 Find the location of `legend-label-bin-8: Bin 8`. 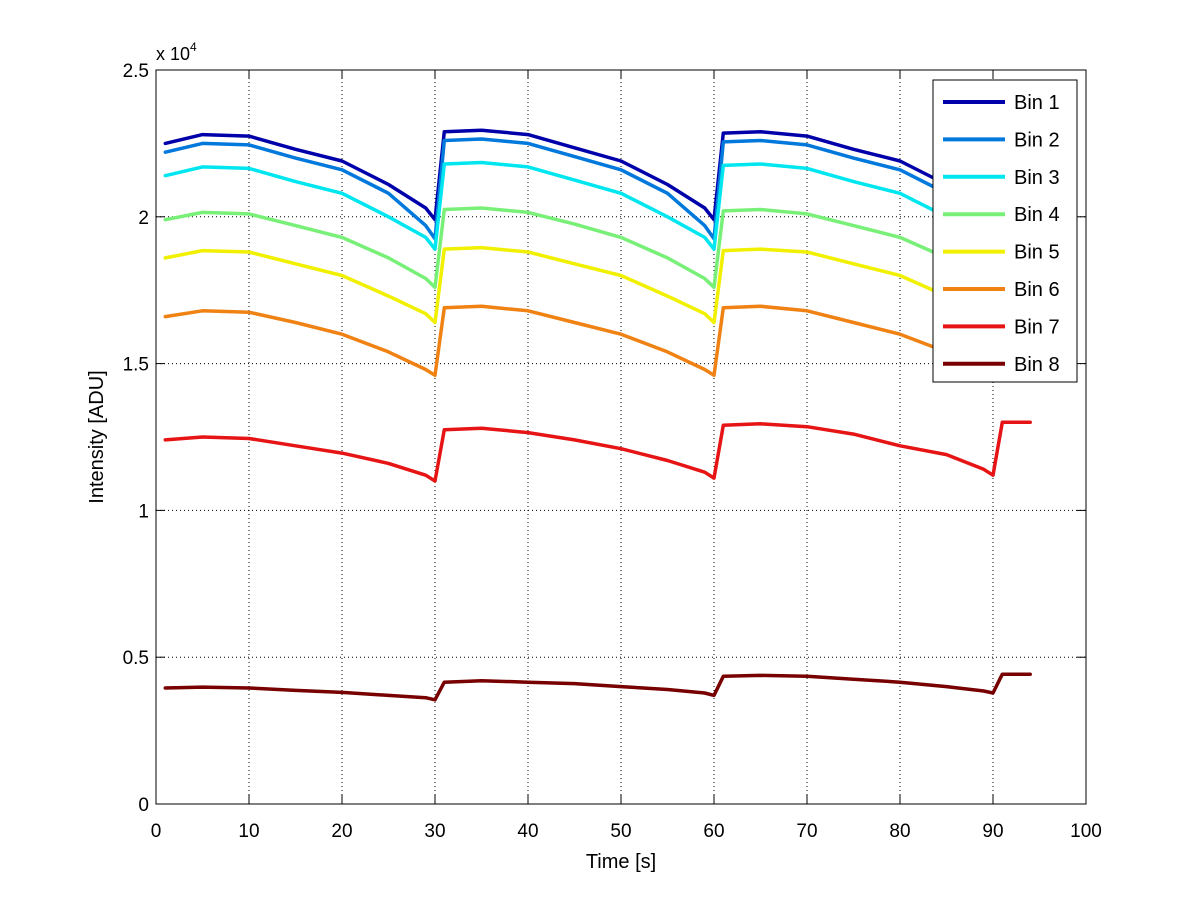

legend-label-bin-8: Bin 8 is located at coordinates (1037, 365).